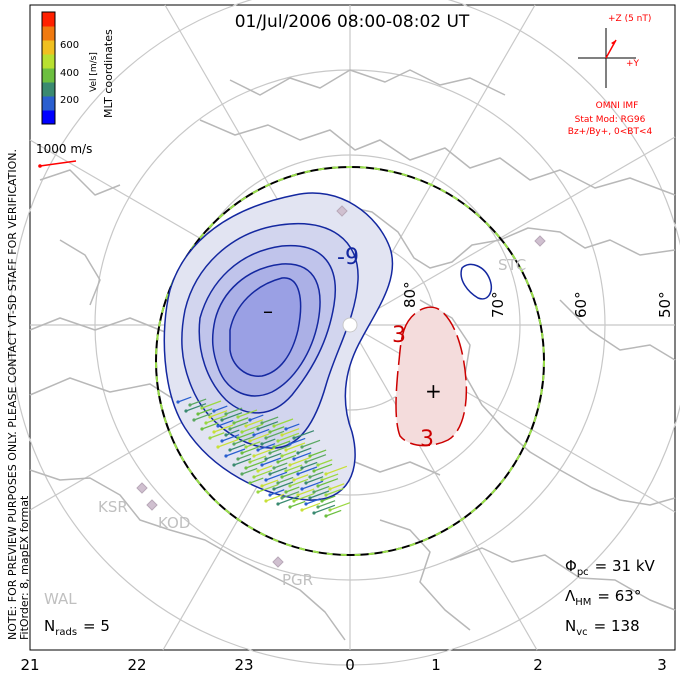 The height and width of the screenshot is (674, 680). I want to click on colorbar-tick-200: 200, so click(69, 100).